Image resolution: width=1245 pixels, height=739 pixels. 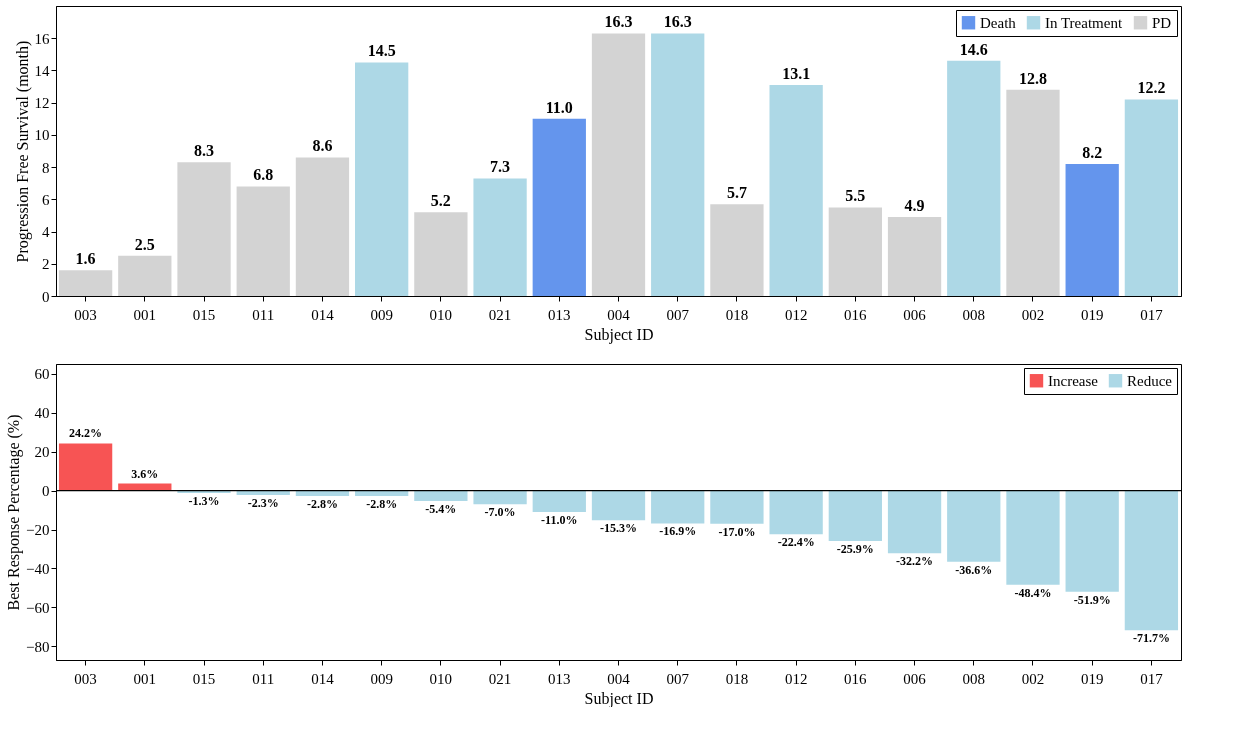 I want to click on data-label: -15.3%, so click(x=618, y=528).